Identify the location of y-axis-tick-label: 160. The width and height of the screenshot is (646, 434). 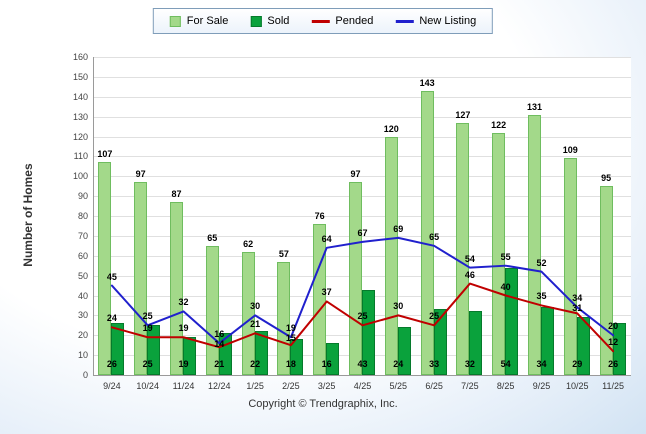
(80, 57).